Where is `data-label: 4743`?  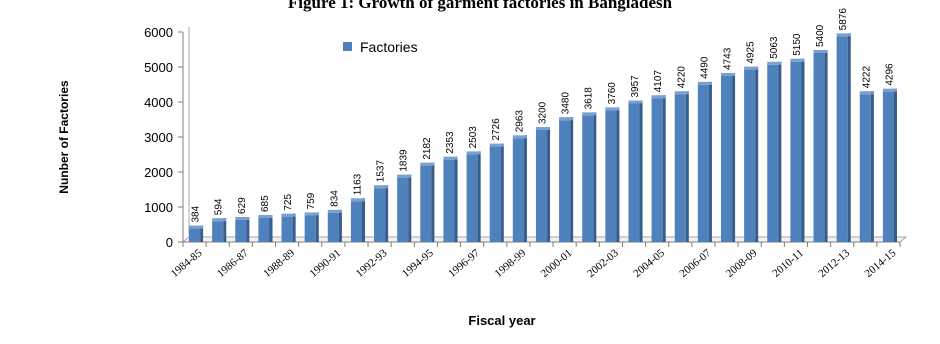 data-label: 4743 is located at coordinates (728, 58).